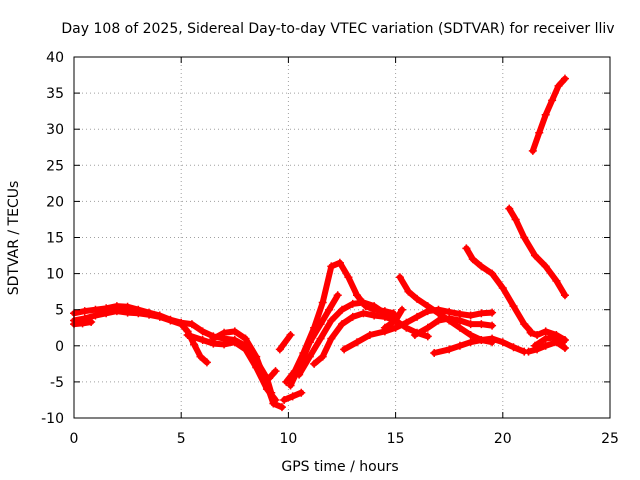 The image size is (640, 480). Describe the element at coordinates (479, 346) in the screenshot. I see `series-sat-q` at that location.